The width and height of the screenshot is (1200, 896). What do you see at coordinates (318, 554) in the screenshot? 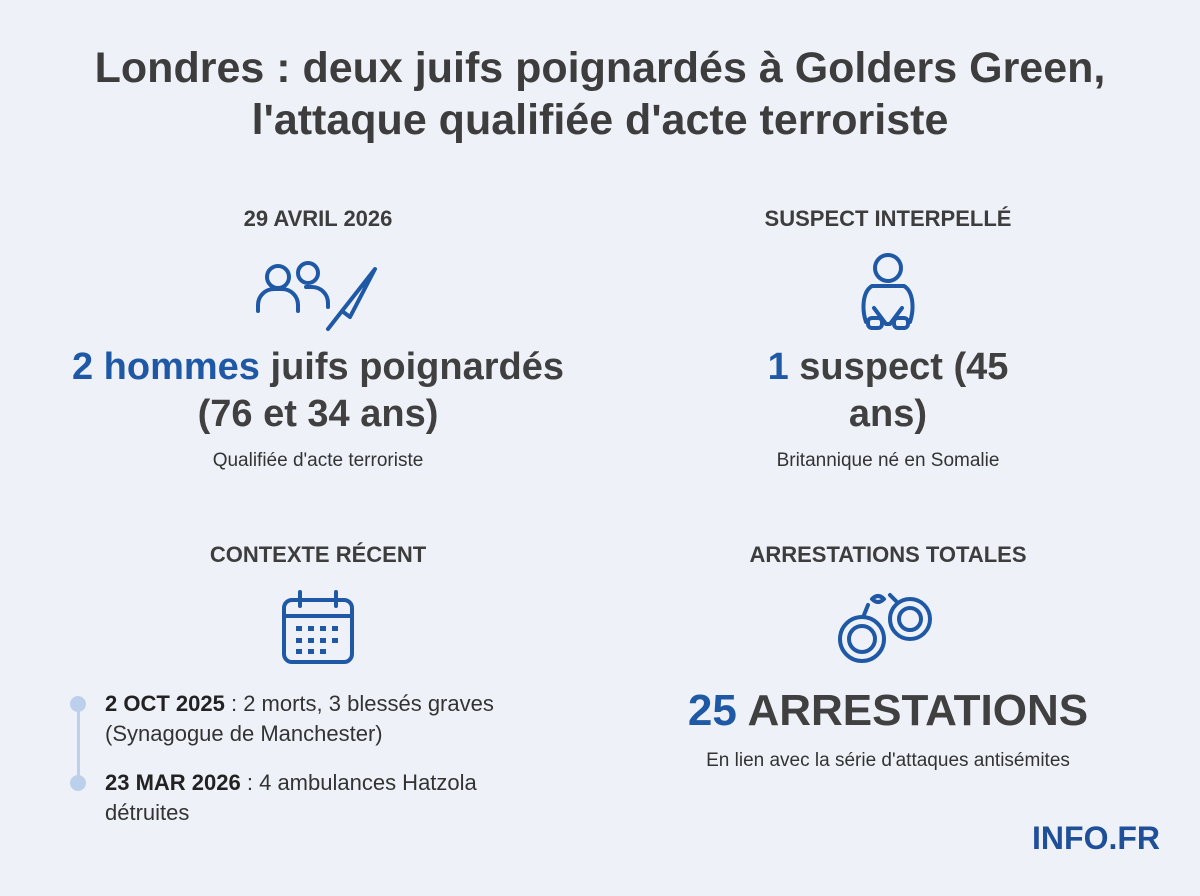
I see `panel-heading: CONTEXTE RÉCENT` at bounding box center [318, 554].